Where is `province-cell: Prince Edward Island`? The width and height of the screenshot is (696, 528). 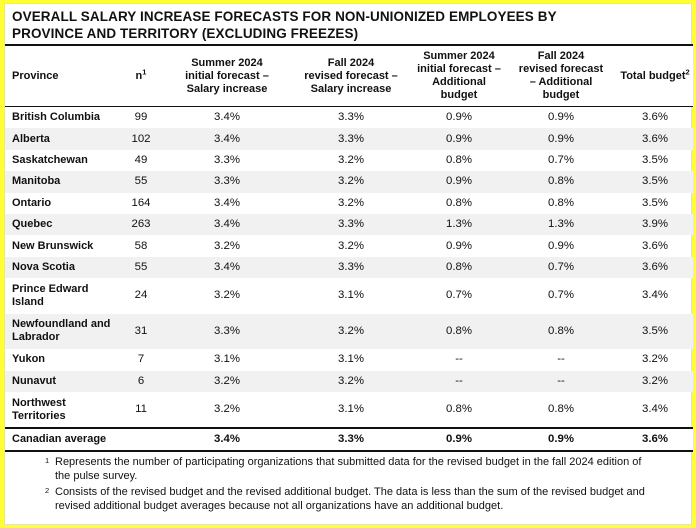 province-cell: Prince Edward Island is located at coordinates (50, 295).